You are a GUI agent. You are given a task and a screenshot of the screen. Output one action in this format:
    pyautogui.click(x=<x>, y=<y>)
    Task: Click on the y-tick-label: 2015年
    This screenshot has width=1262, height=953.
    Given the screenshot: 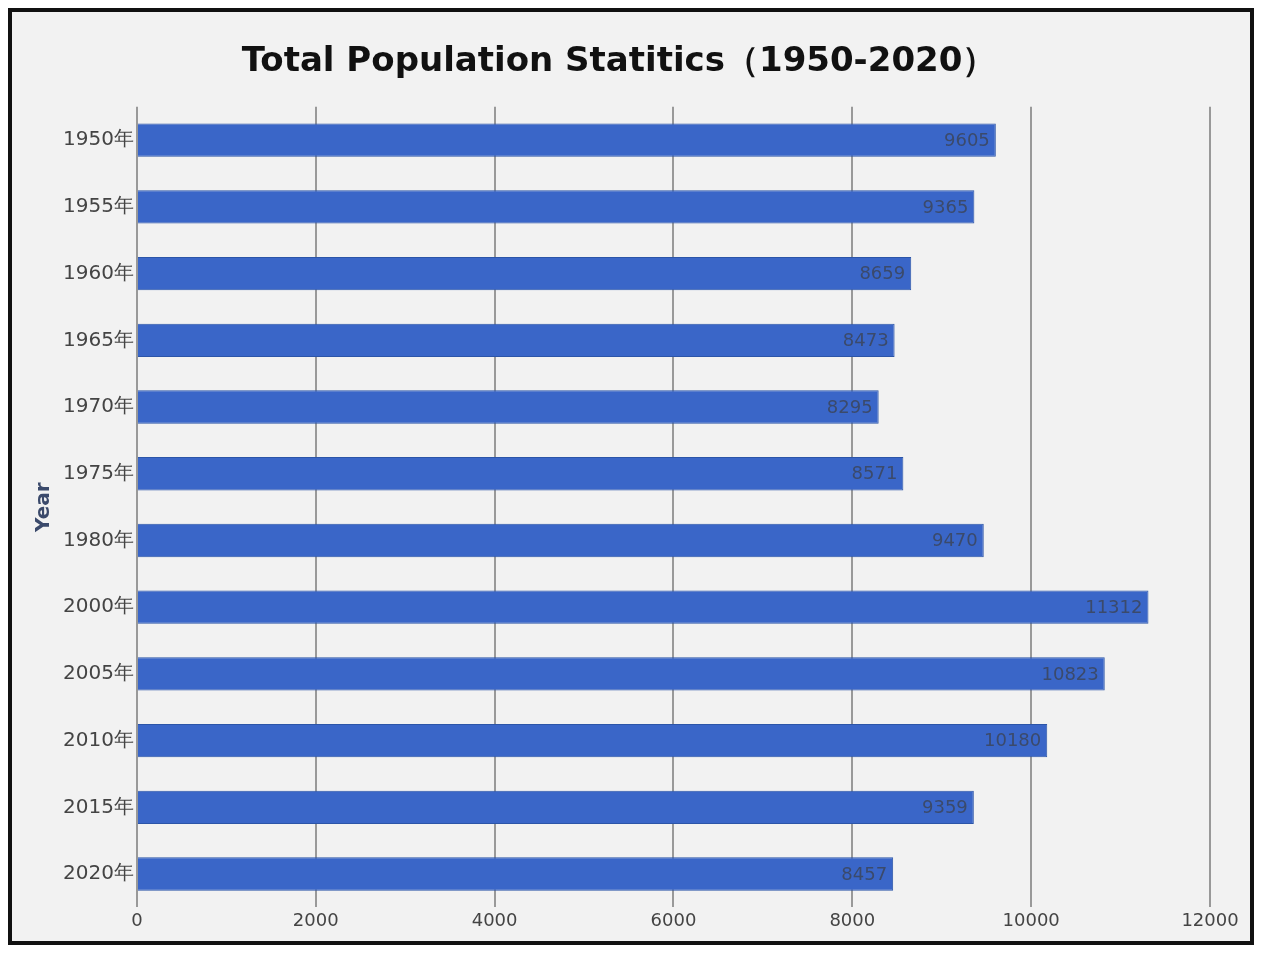 What is the action you would take?
    pyautogui.click(x=98, y=805)
    